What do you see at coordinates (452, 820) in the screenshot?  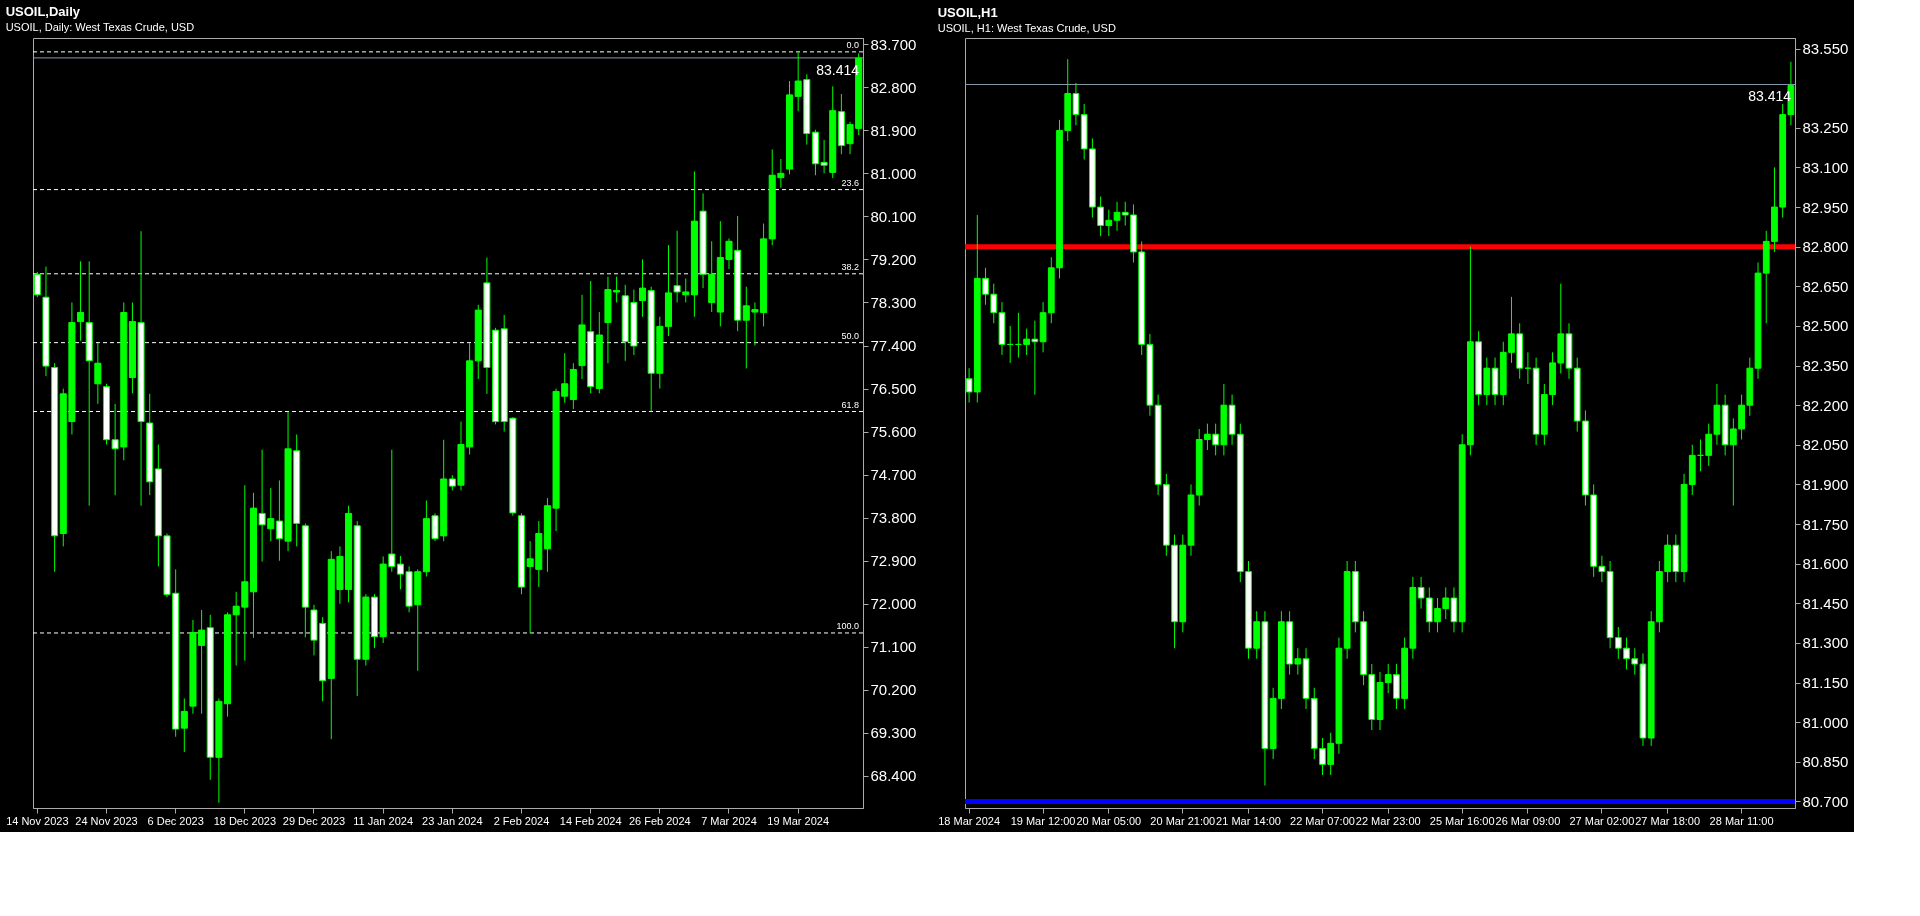 I see `x-tick-label: 23 Jan 2024` at bounding box center [452, 820].